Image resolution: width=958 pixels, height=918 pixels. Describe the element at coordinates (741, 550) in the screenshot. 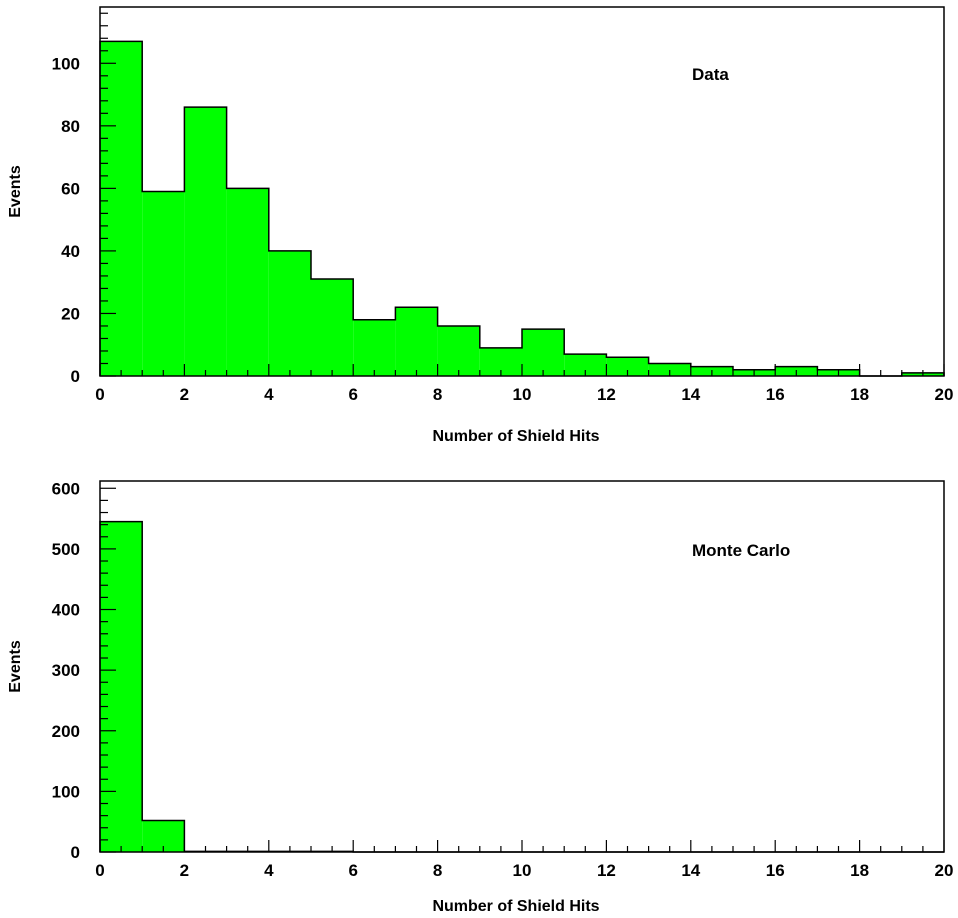

I see `panel-label: Monte Carlo` at that location.